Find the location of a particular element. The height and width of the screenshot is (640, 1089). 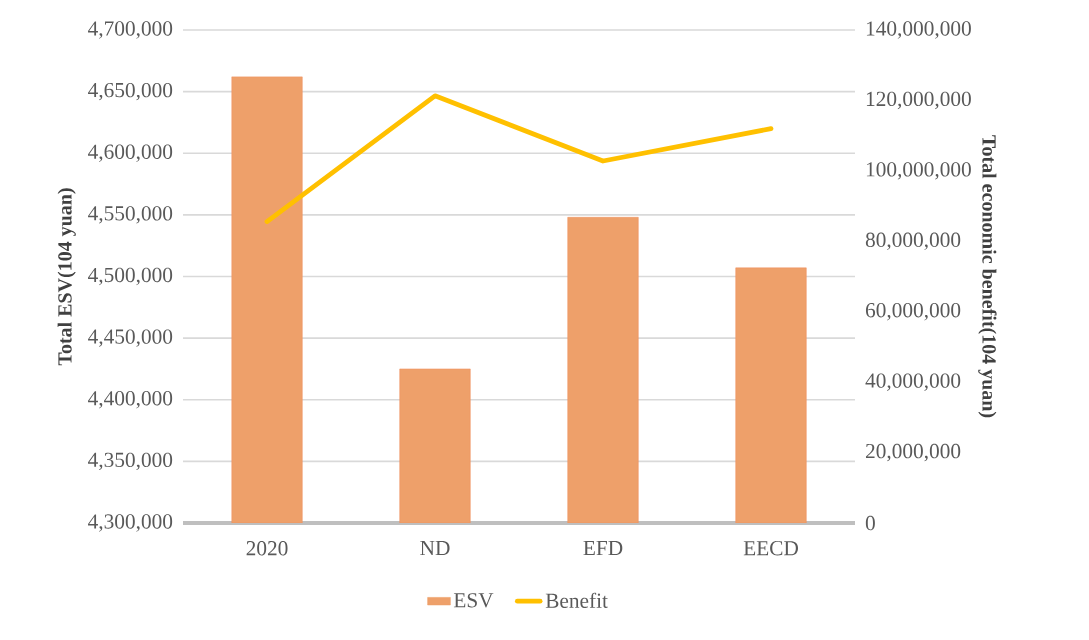

legend-label: Benefit is located at coordinates (576, 600).